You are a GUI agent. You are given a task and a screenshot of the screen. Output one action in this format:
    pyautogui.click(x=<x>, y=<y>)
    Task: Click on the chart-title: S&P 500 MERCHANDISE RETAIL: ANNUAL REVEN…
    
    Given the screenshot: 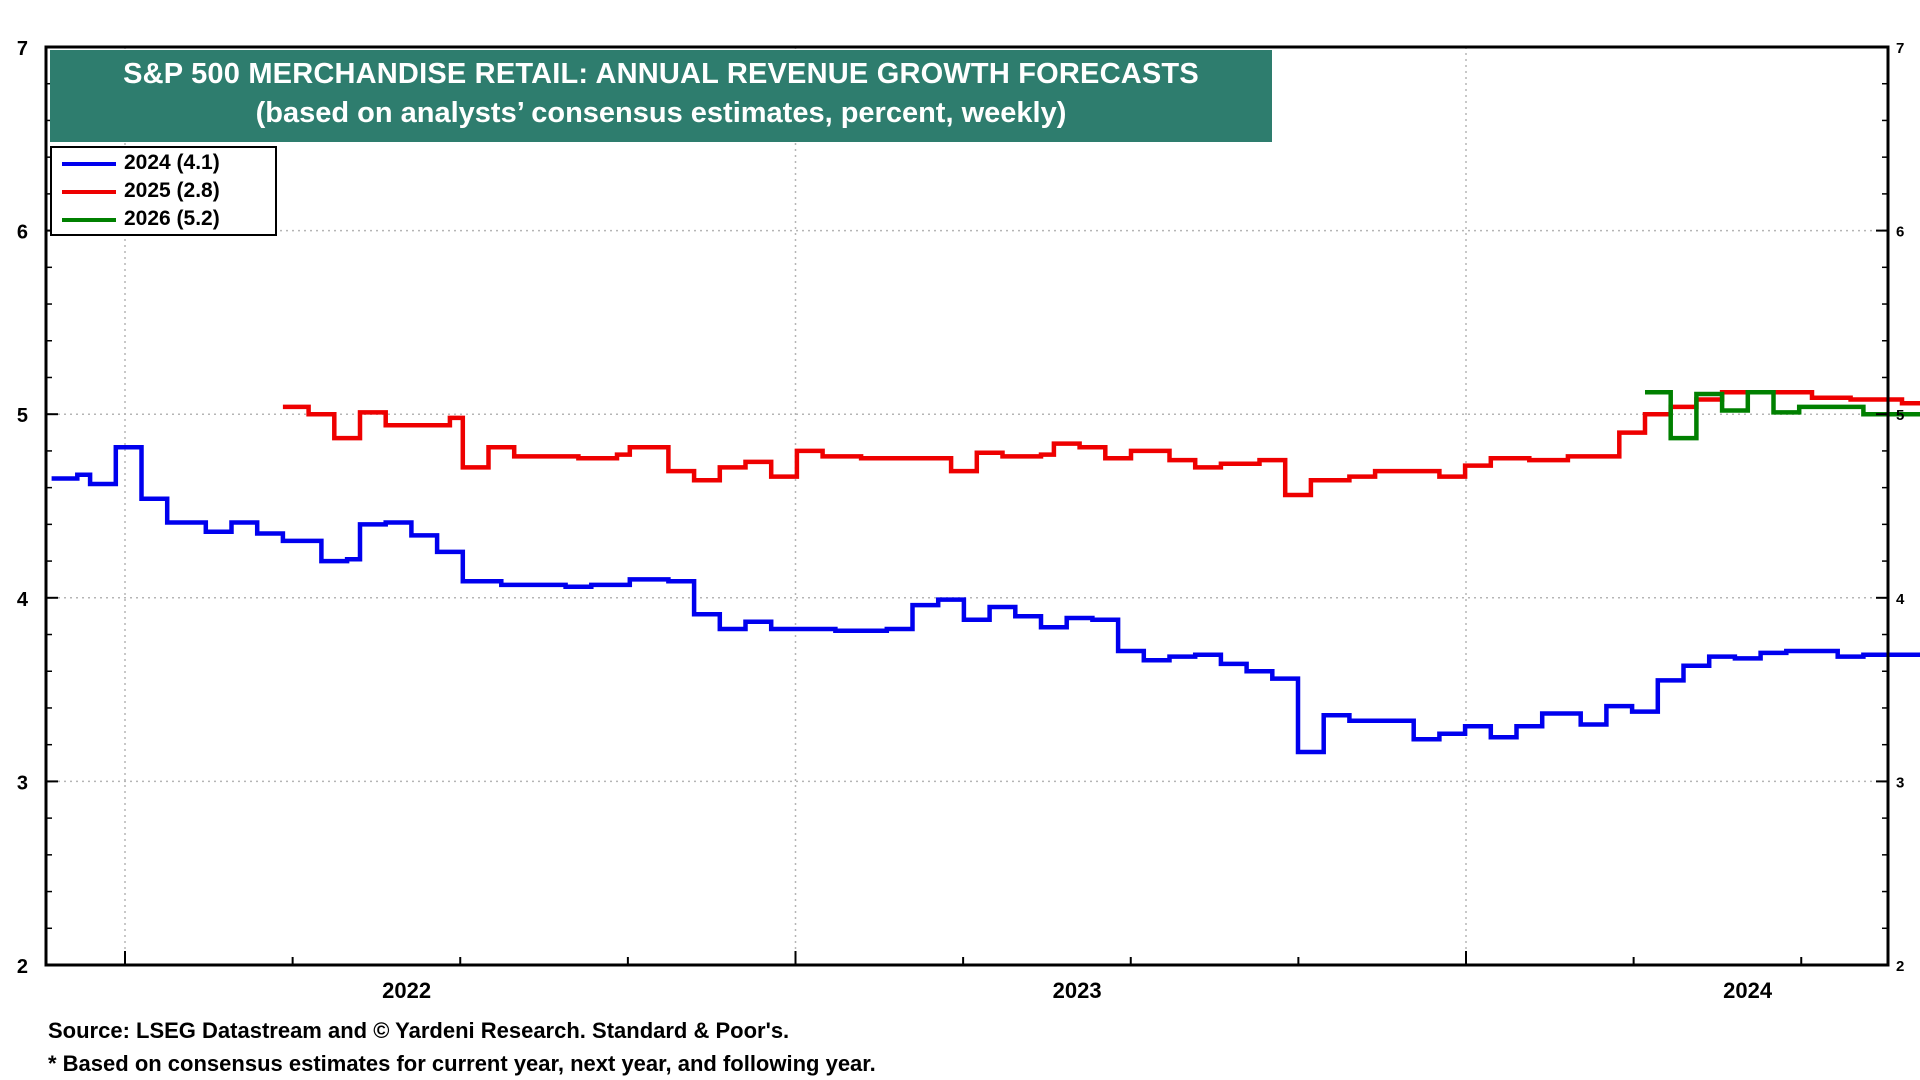 What is the action you would take?
    pyautogui.click(x=661, y=74)
    